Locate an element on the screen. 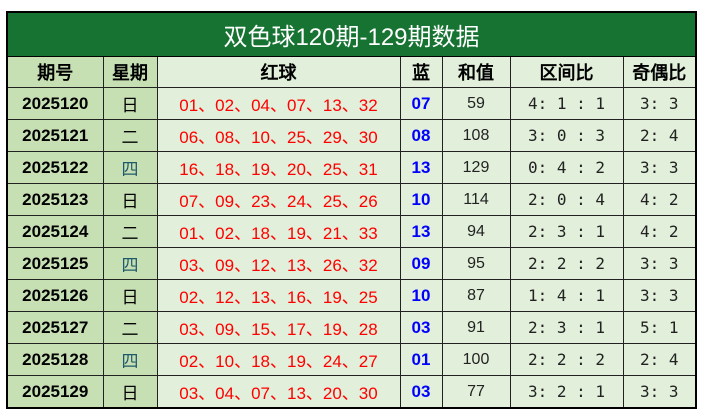 The width and height of the screenshot is (703, 410). blue-ball-cell: 01 is located at coordinates (421, 359).